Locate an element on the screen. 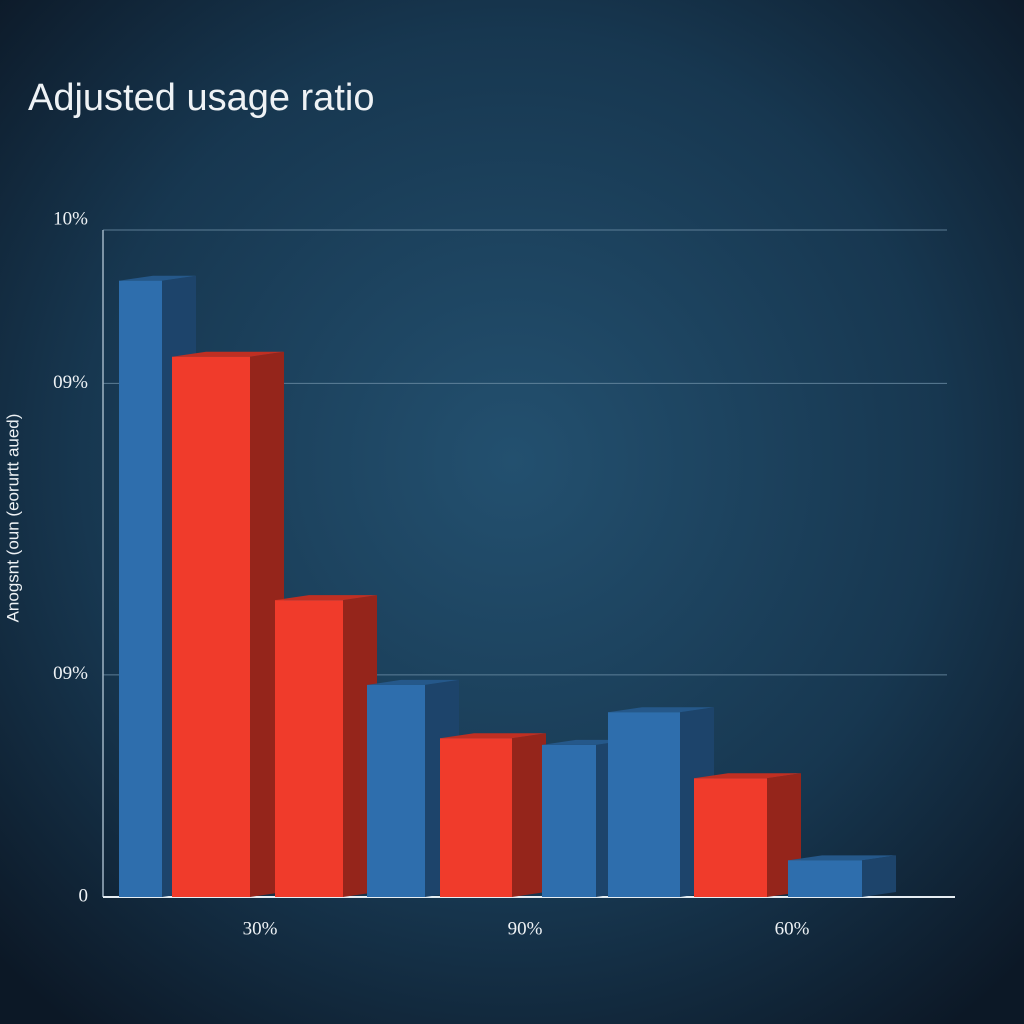 This screenshot has width=1024, height=1024. x-tick-label: 30% is located at coordinates (260, 928).